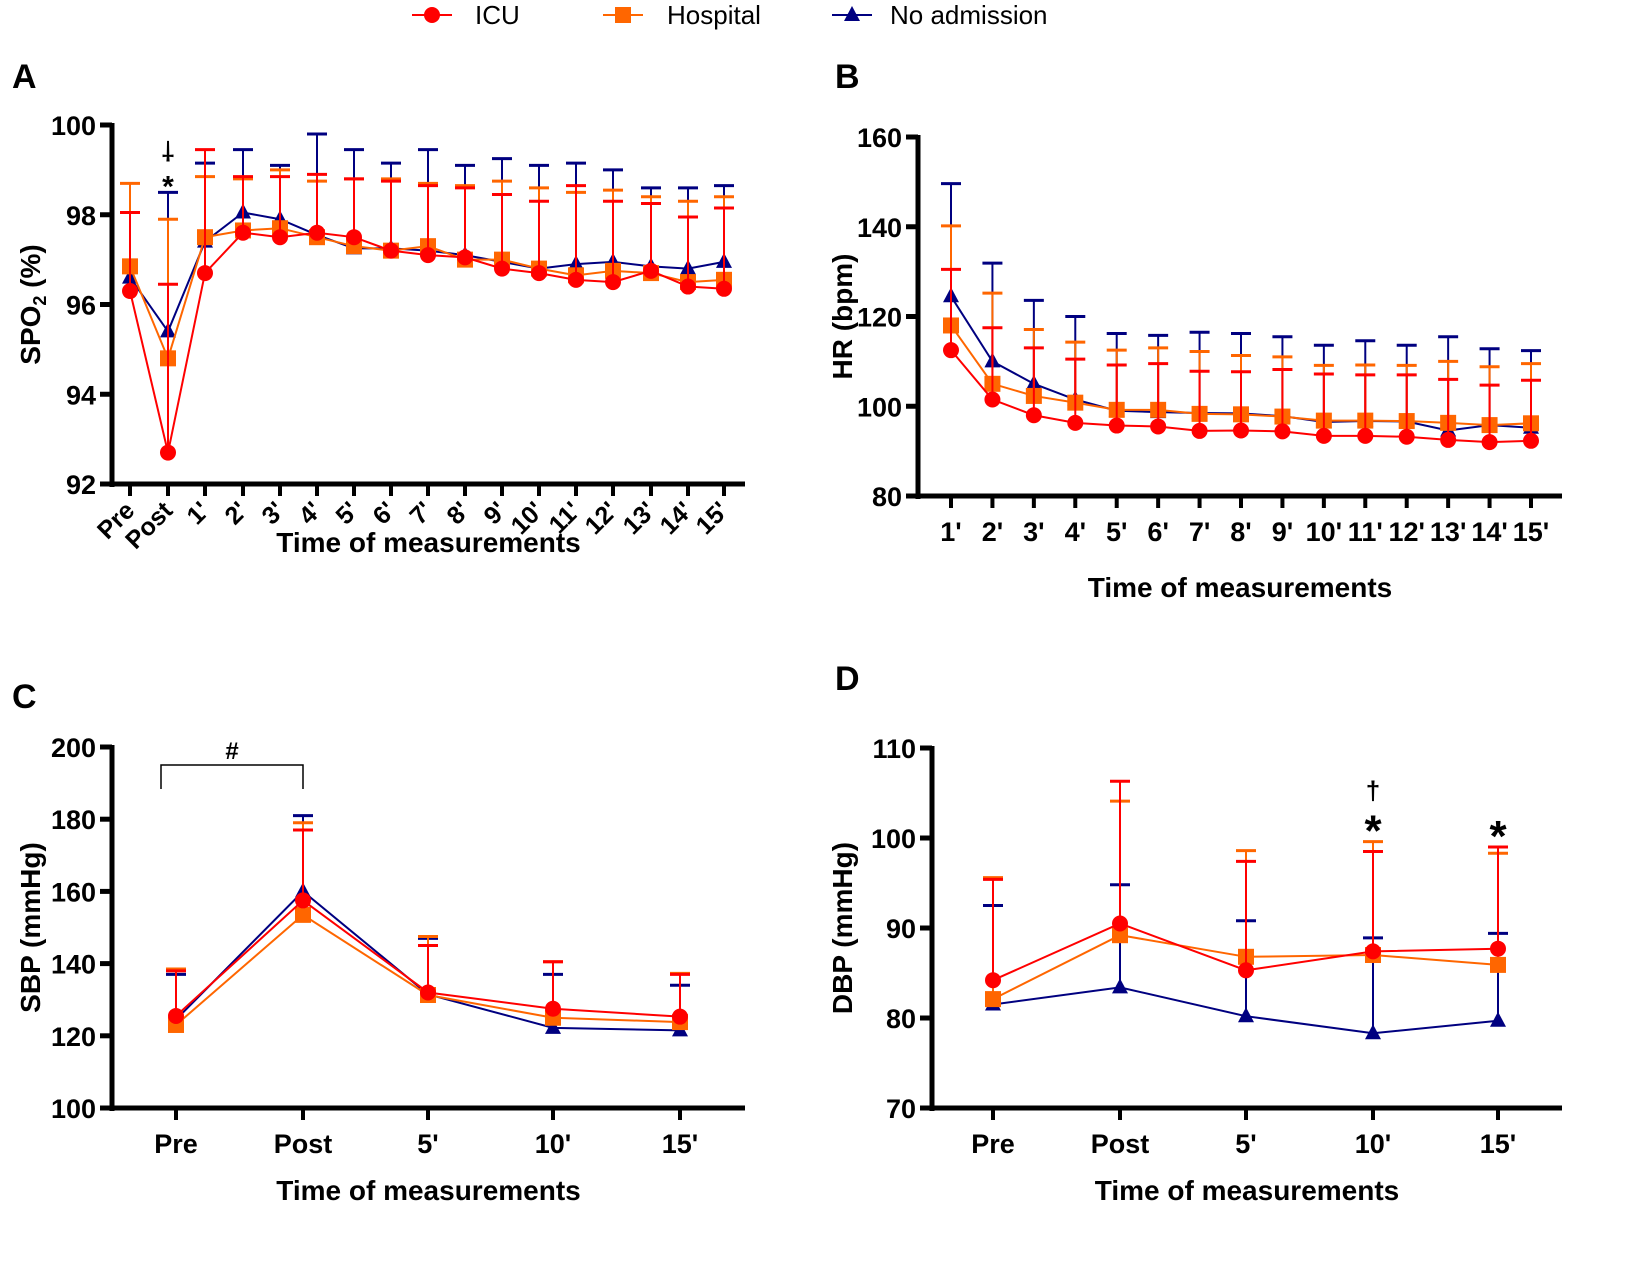 This screenshot has width=1649, height=1273. I want to click on y-tick-label: 160, so click(73, 892).